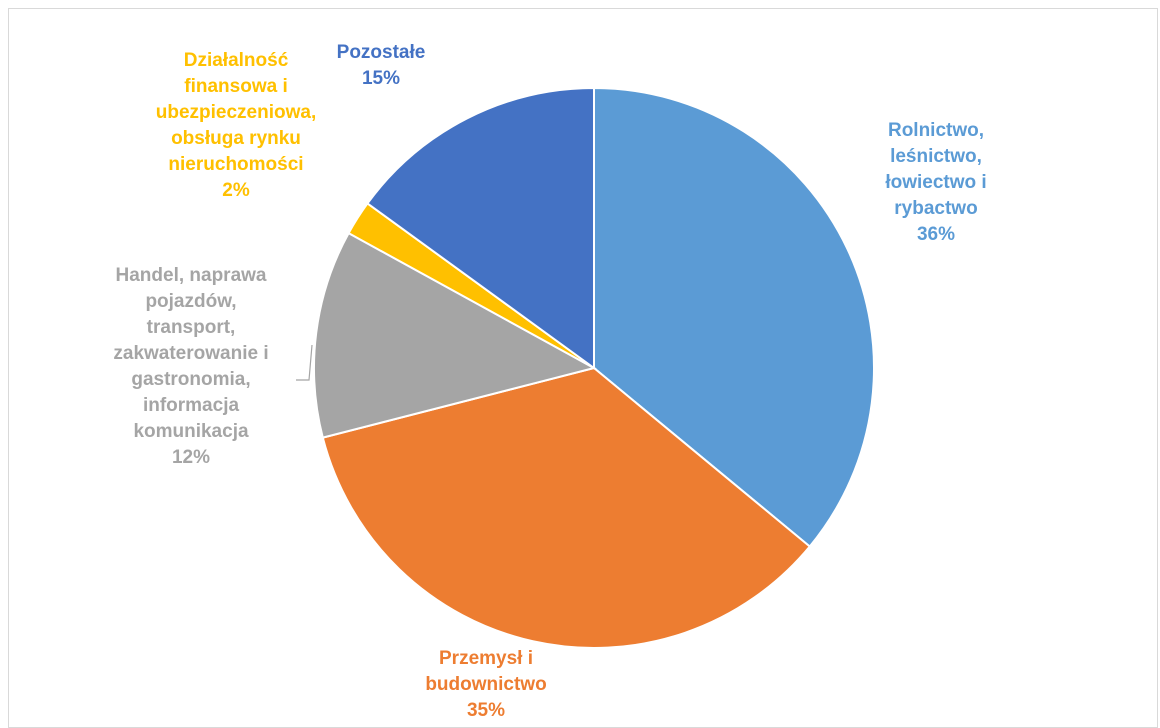 Image resolution: width=1160 pixels, height=728 pixels. I want to click on data-label-line: leśnictwo,, so click(936, 156).